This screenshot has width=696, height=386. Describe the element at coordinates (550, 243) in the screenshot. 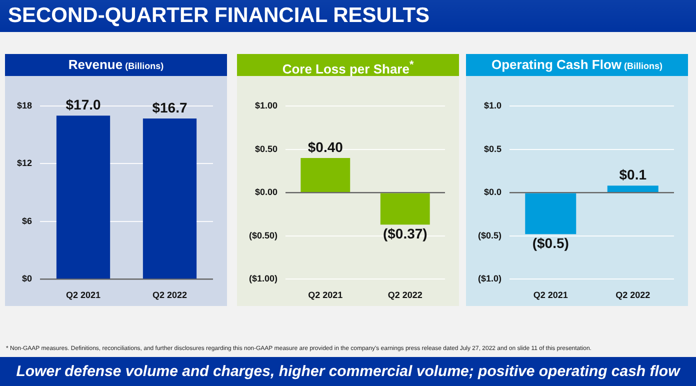

I see `data-label: ($0.5)` at that location.